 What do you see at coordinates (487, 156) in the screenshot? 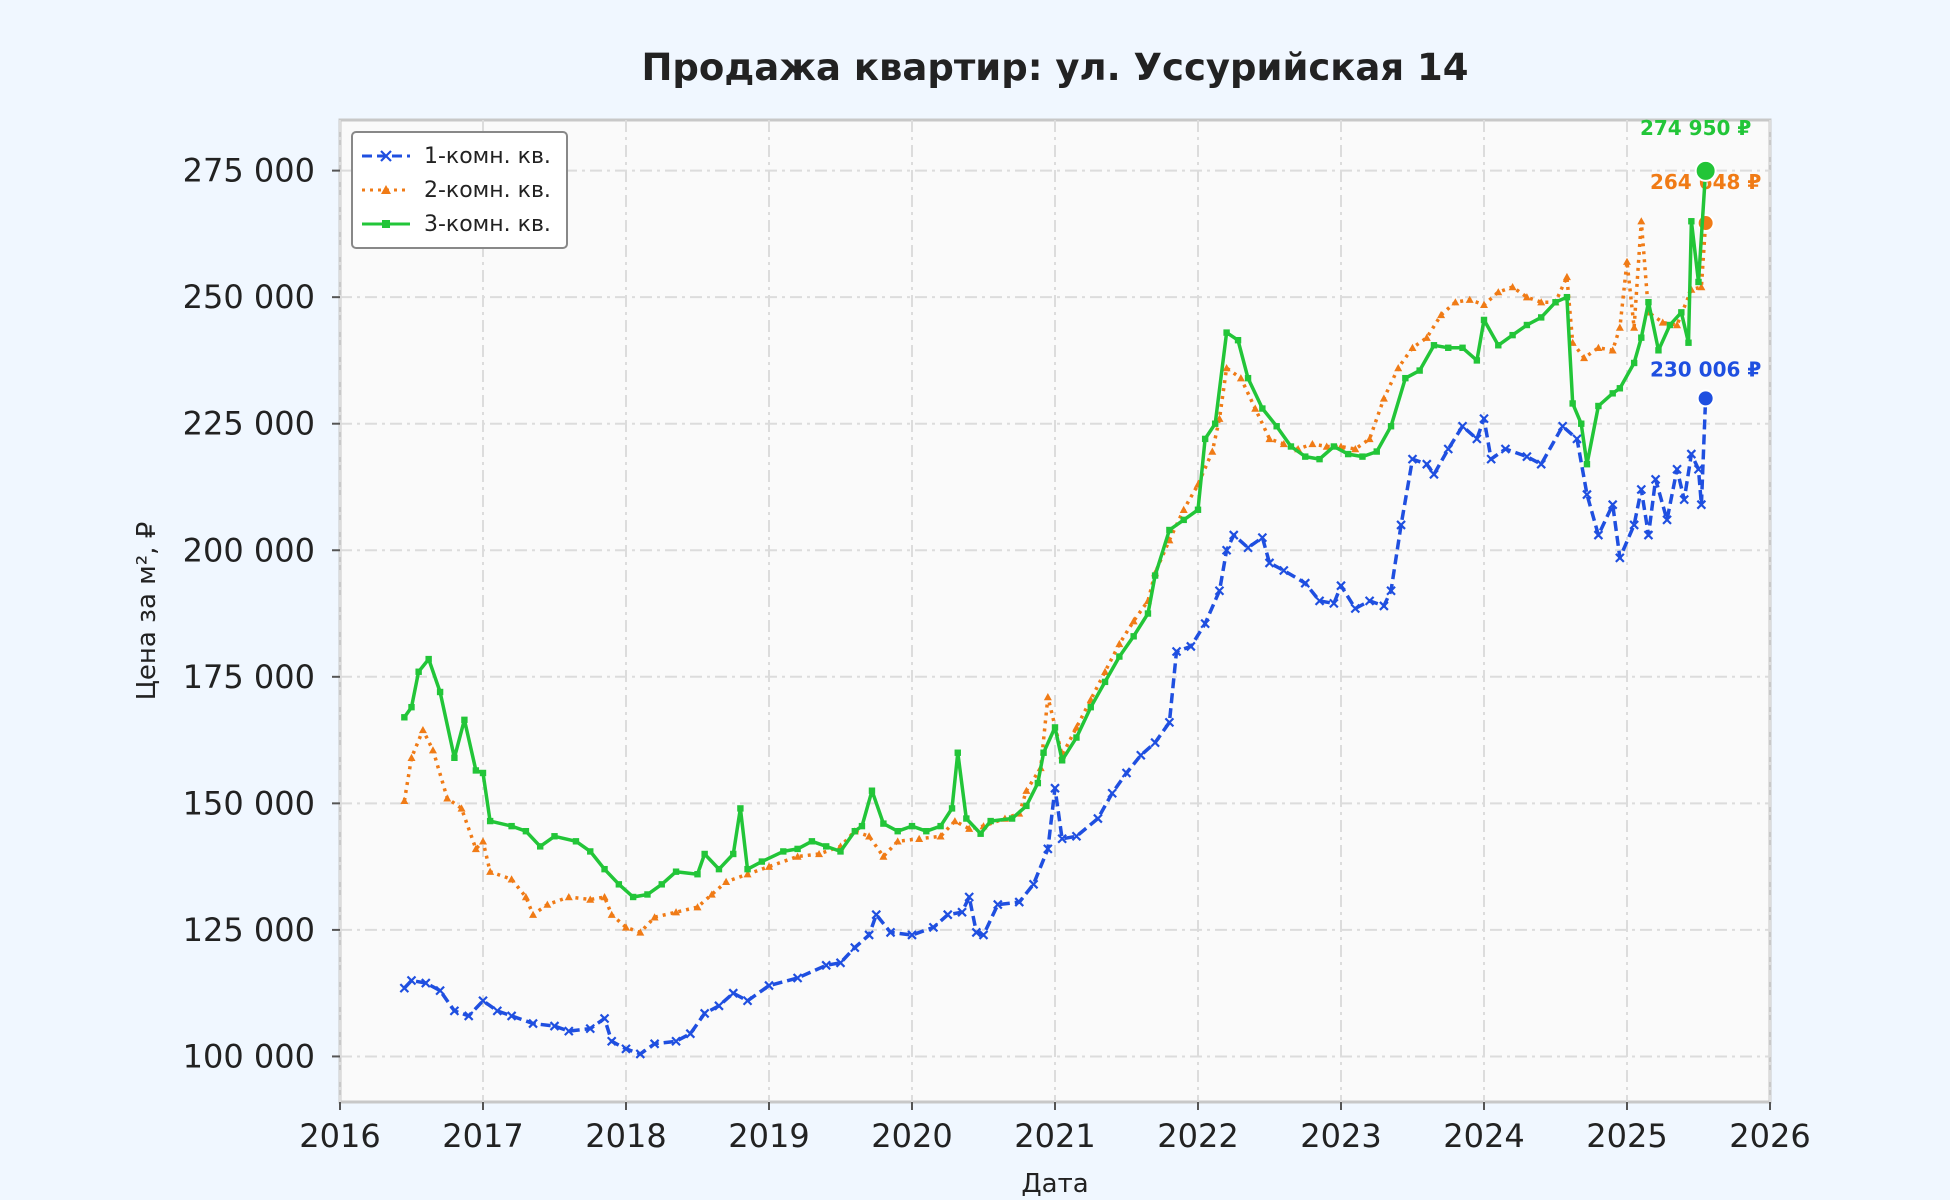
I see `legend-label: 1-комн. кв.` at bounding box center [487, 156].